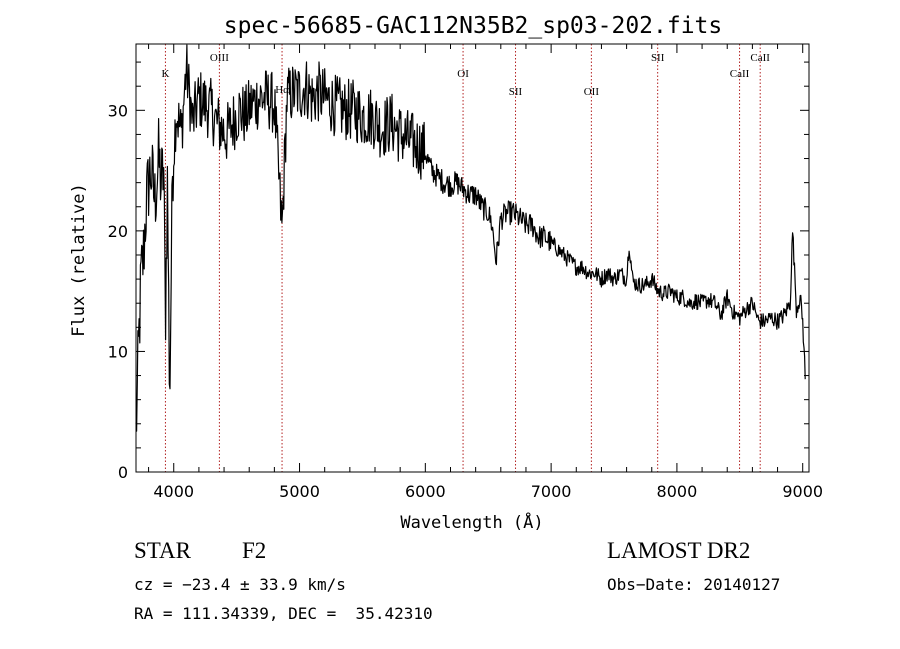 Image resolution: width=900 pixels, height=649 pixels. I want to click on y-tick-label: 0, so click(123, 472).